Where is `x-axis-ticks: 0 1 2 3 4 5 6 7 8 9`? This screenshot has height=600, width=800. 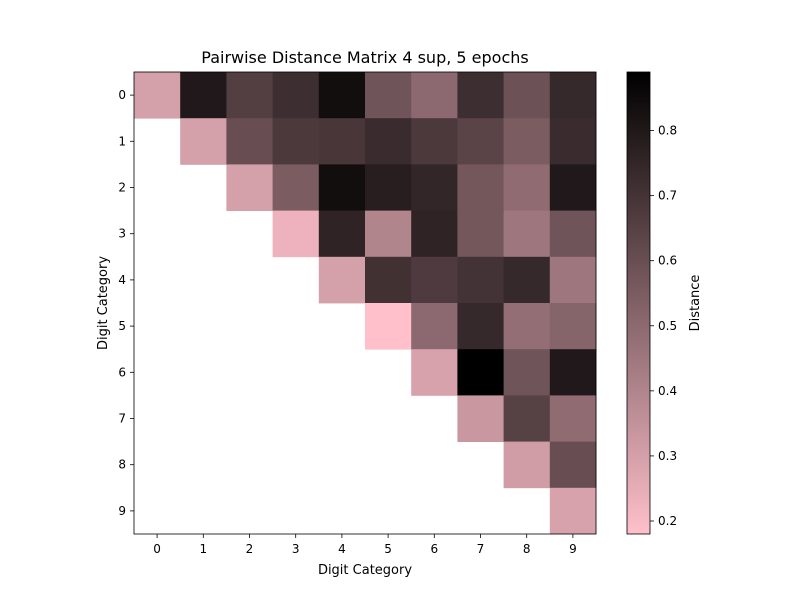 x-axis-ticks: 0 1 2 3 4 5 6 7 8 9 is located at coordinates (365, 545).